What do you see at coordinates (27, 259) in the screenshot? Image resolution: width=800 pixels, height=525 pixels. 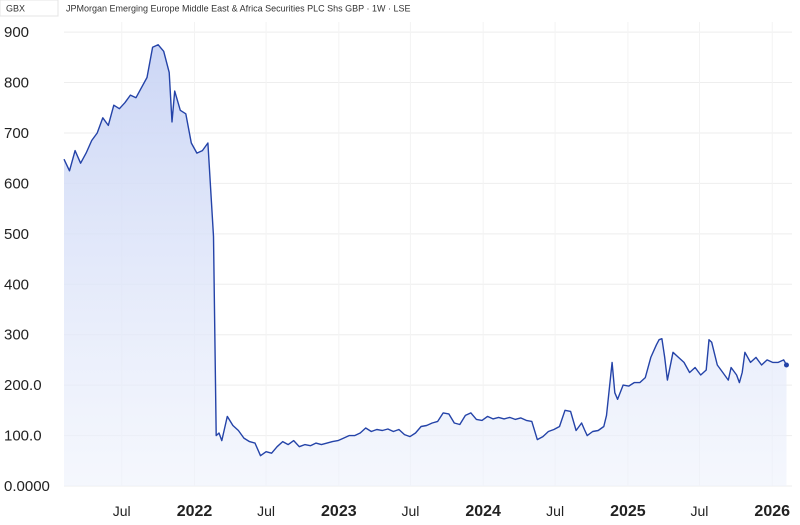 I see `y-axis-tick-labels: 0.0000 100.0 200.0 300 400 500 600 700 800 900` at bounding box center [27, 259].